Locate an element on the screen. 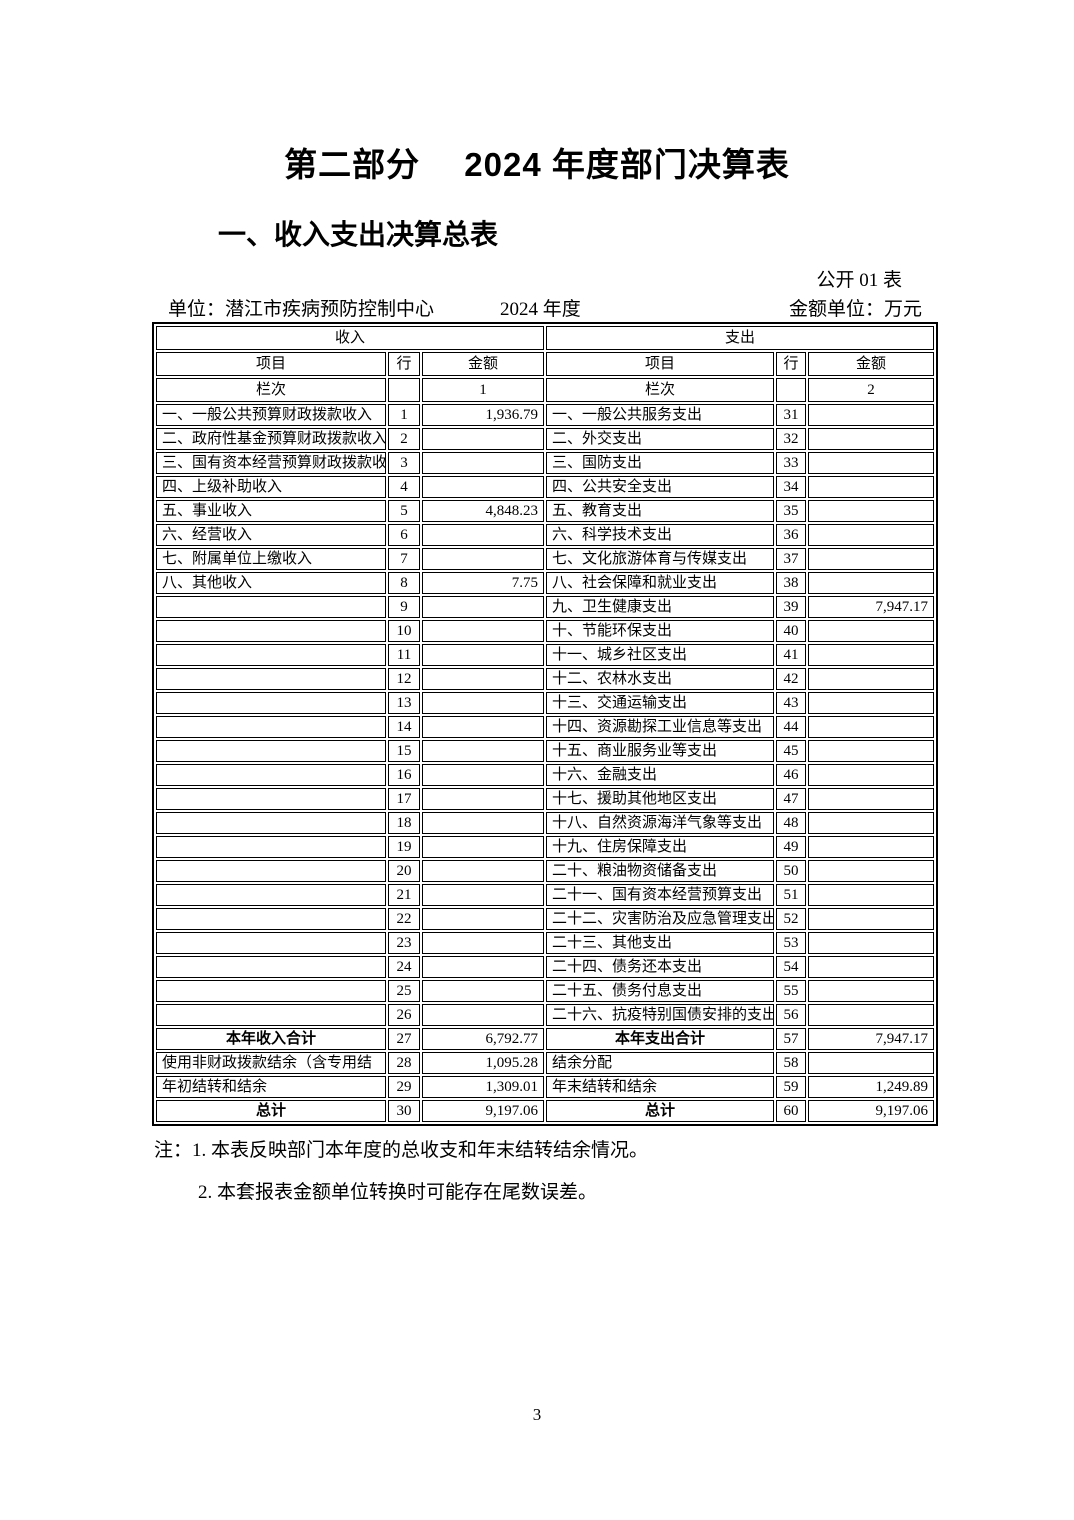 The image size is (1074, 1520). table-row: 20 二十、粮油物资储备支出 50 is located at coordinates (545, 871).